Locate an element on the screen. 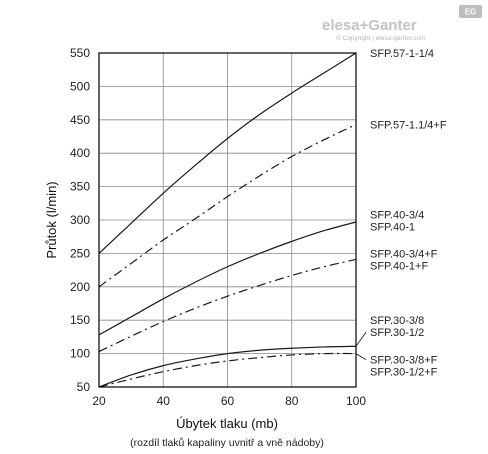 The width and height of the screenshot is (488, 454). y-tick-label: 550 is located at coordinates (80, 53).